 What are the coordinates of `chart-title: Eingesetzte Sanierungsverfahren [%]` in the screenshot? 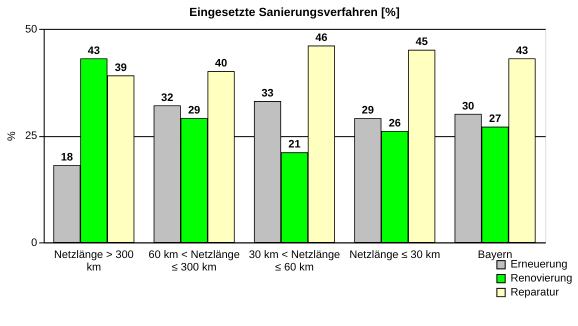 It's located at (294, 11).